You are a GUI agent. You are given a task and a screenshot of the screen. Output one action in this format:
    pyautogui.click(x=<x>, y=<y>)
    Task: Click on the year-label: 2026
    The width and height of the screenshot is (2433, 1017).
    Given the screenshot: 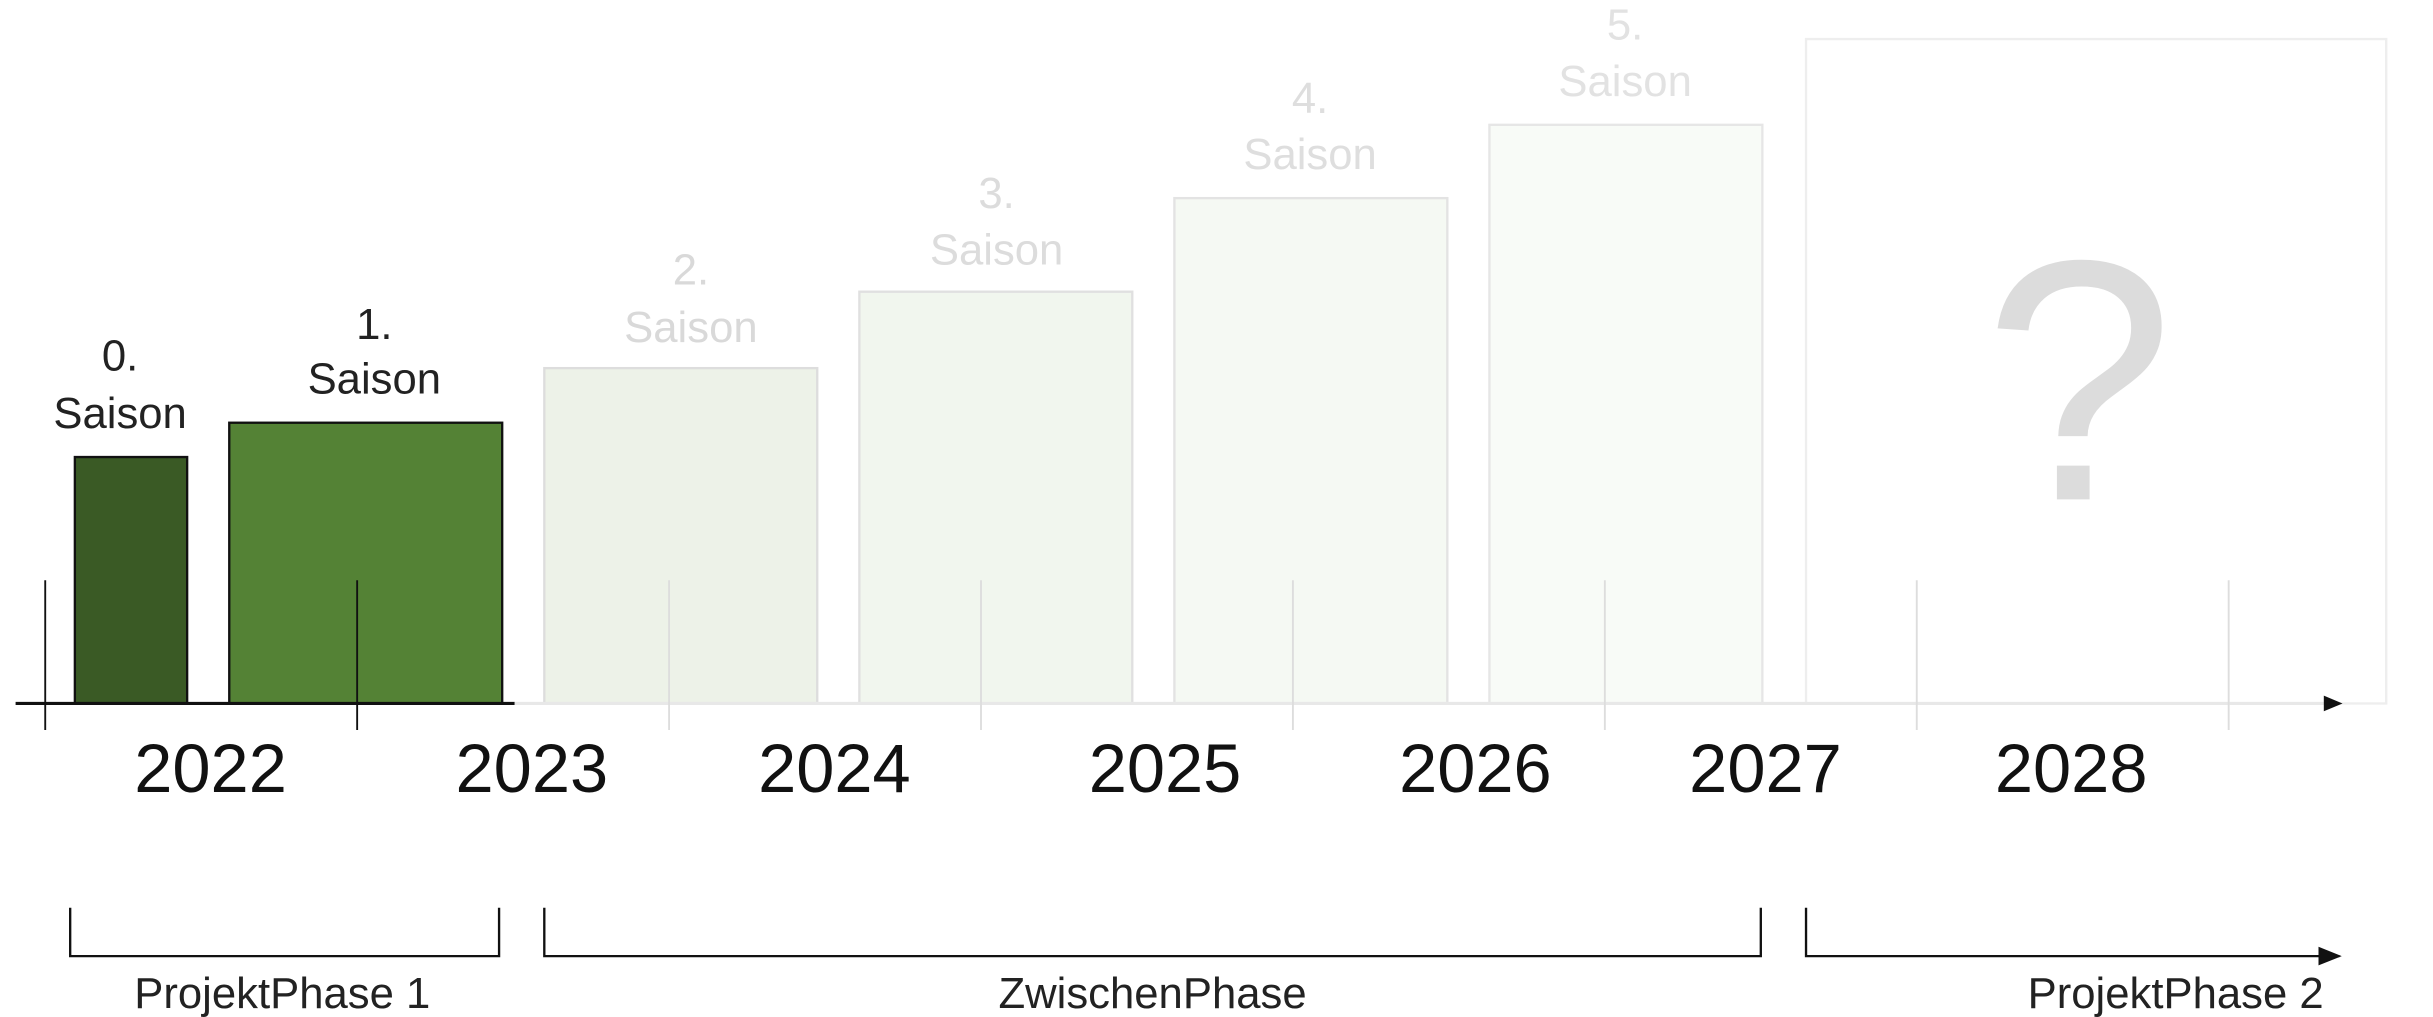 What is the action you would take?
    pyautogui.click(x=1475, y=768)
    